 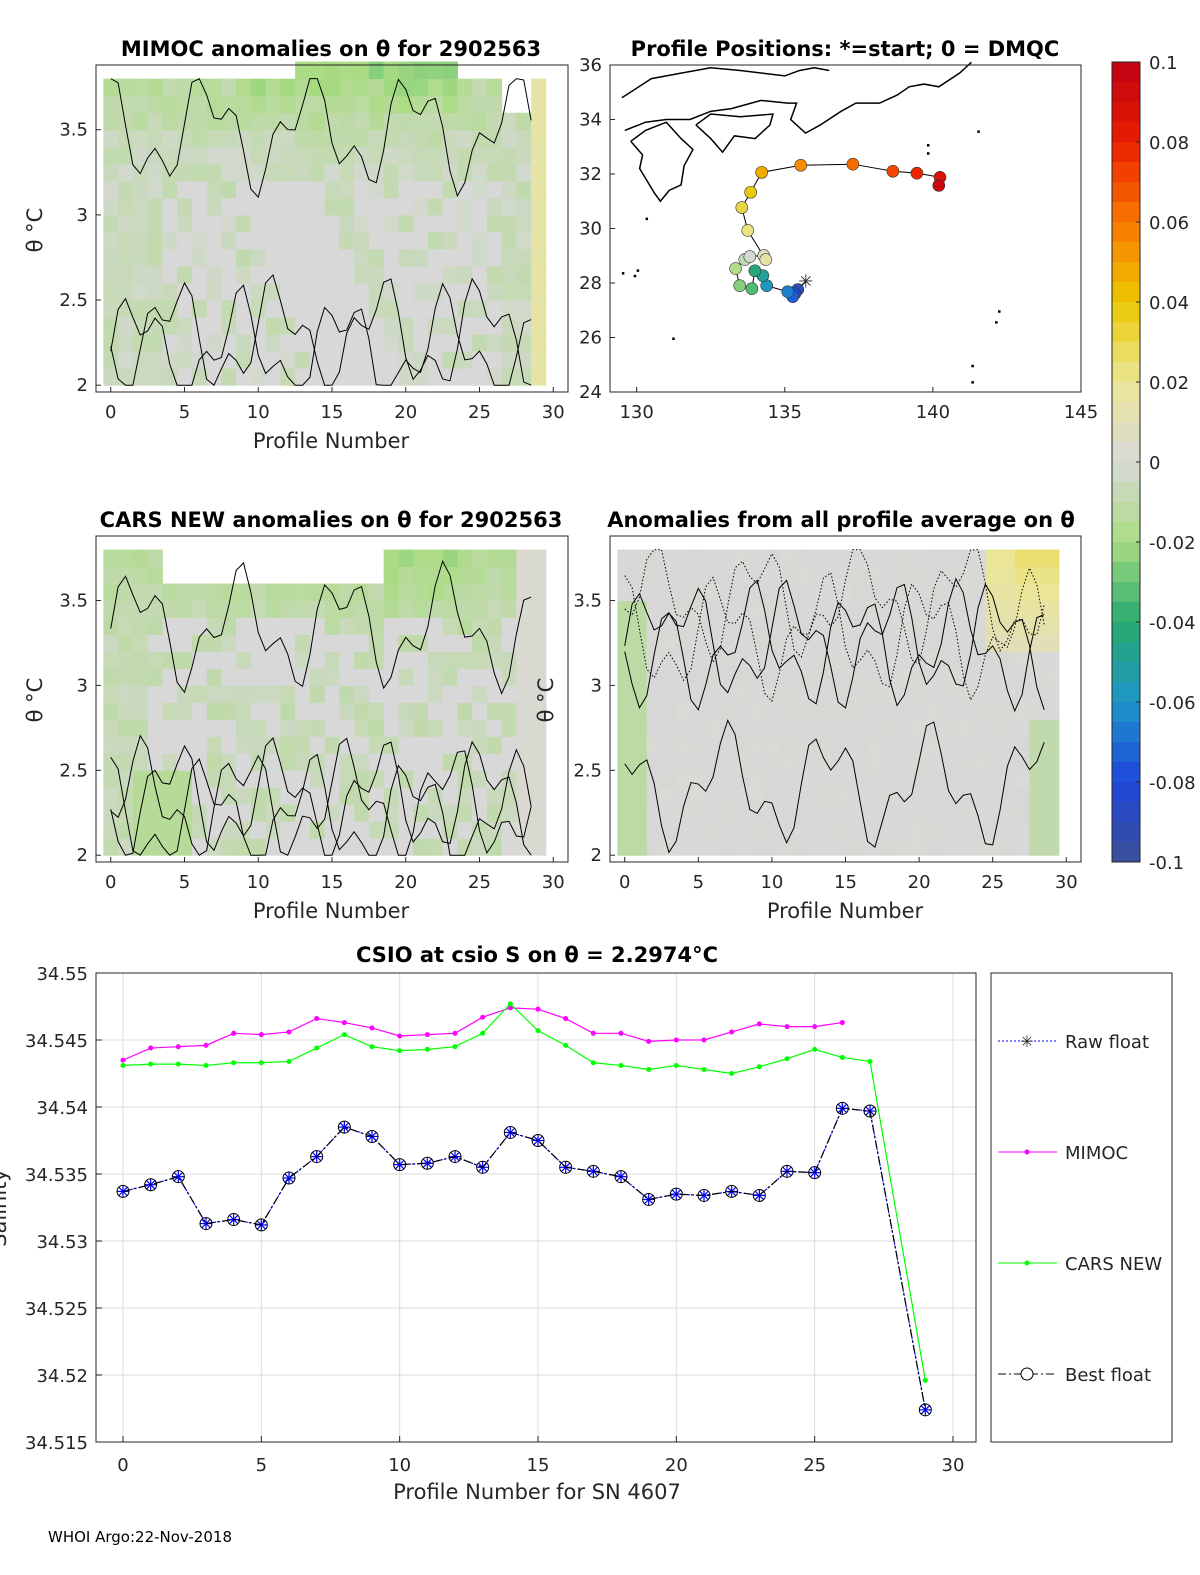 I want to click on cars-ylabel: θ °C, so click(x=35, y=700).